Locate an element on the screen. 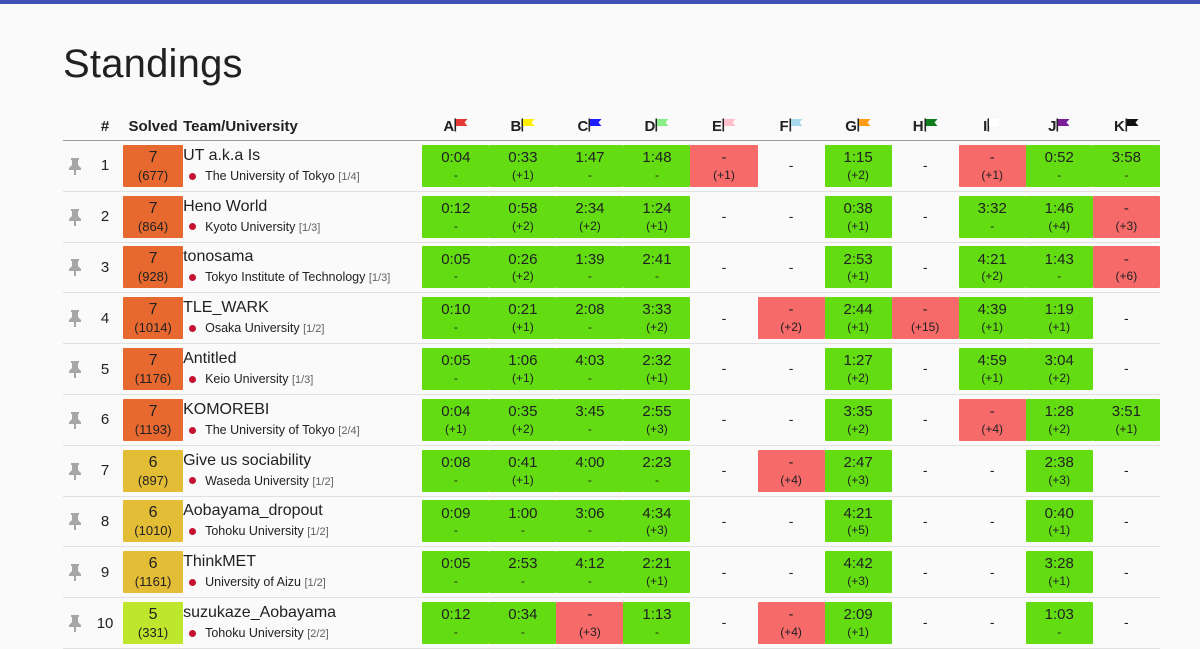 The height and width of the screenshot is (649, 1200). problem-cell-a: 0:04- is located at coordinates (456, 166).